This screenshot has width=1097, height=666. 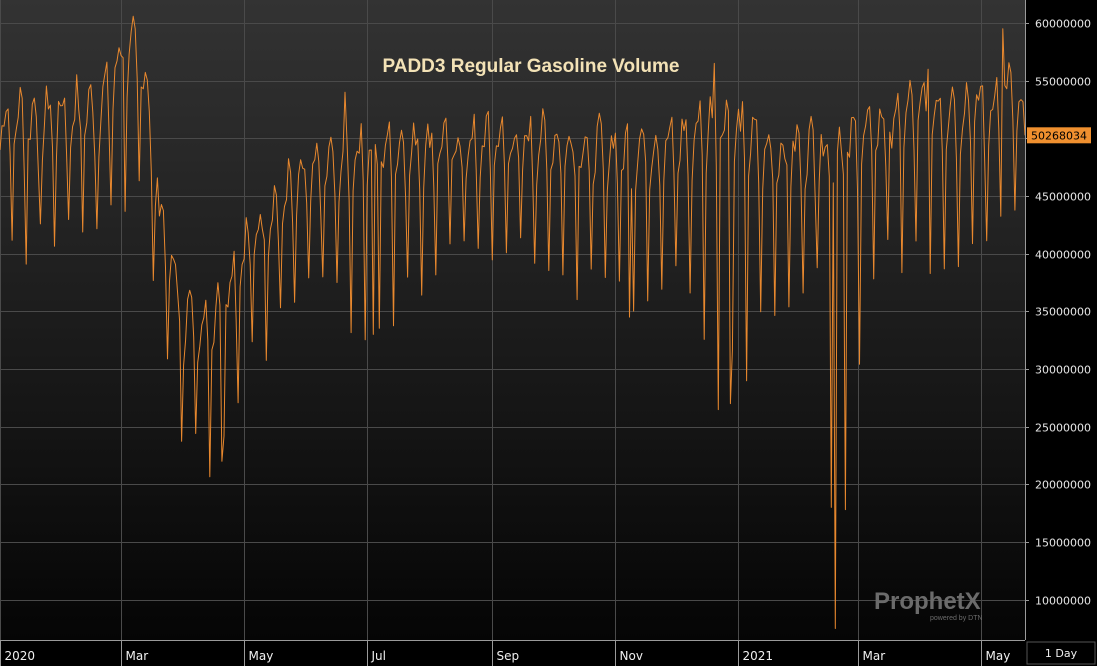 I want to click on period-label: 1 Day, so click(x=1061, y=653).